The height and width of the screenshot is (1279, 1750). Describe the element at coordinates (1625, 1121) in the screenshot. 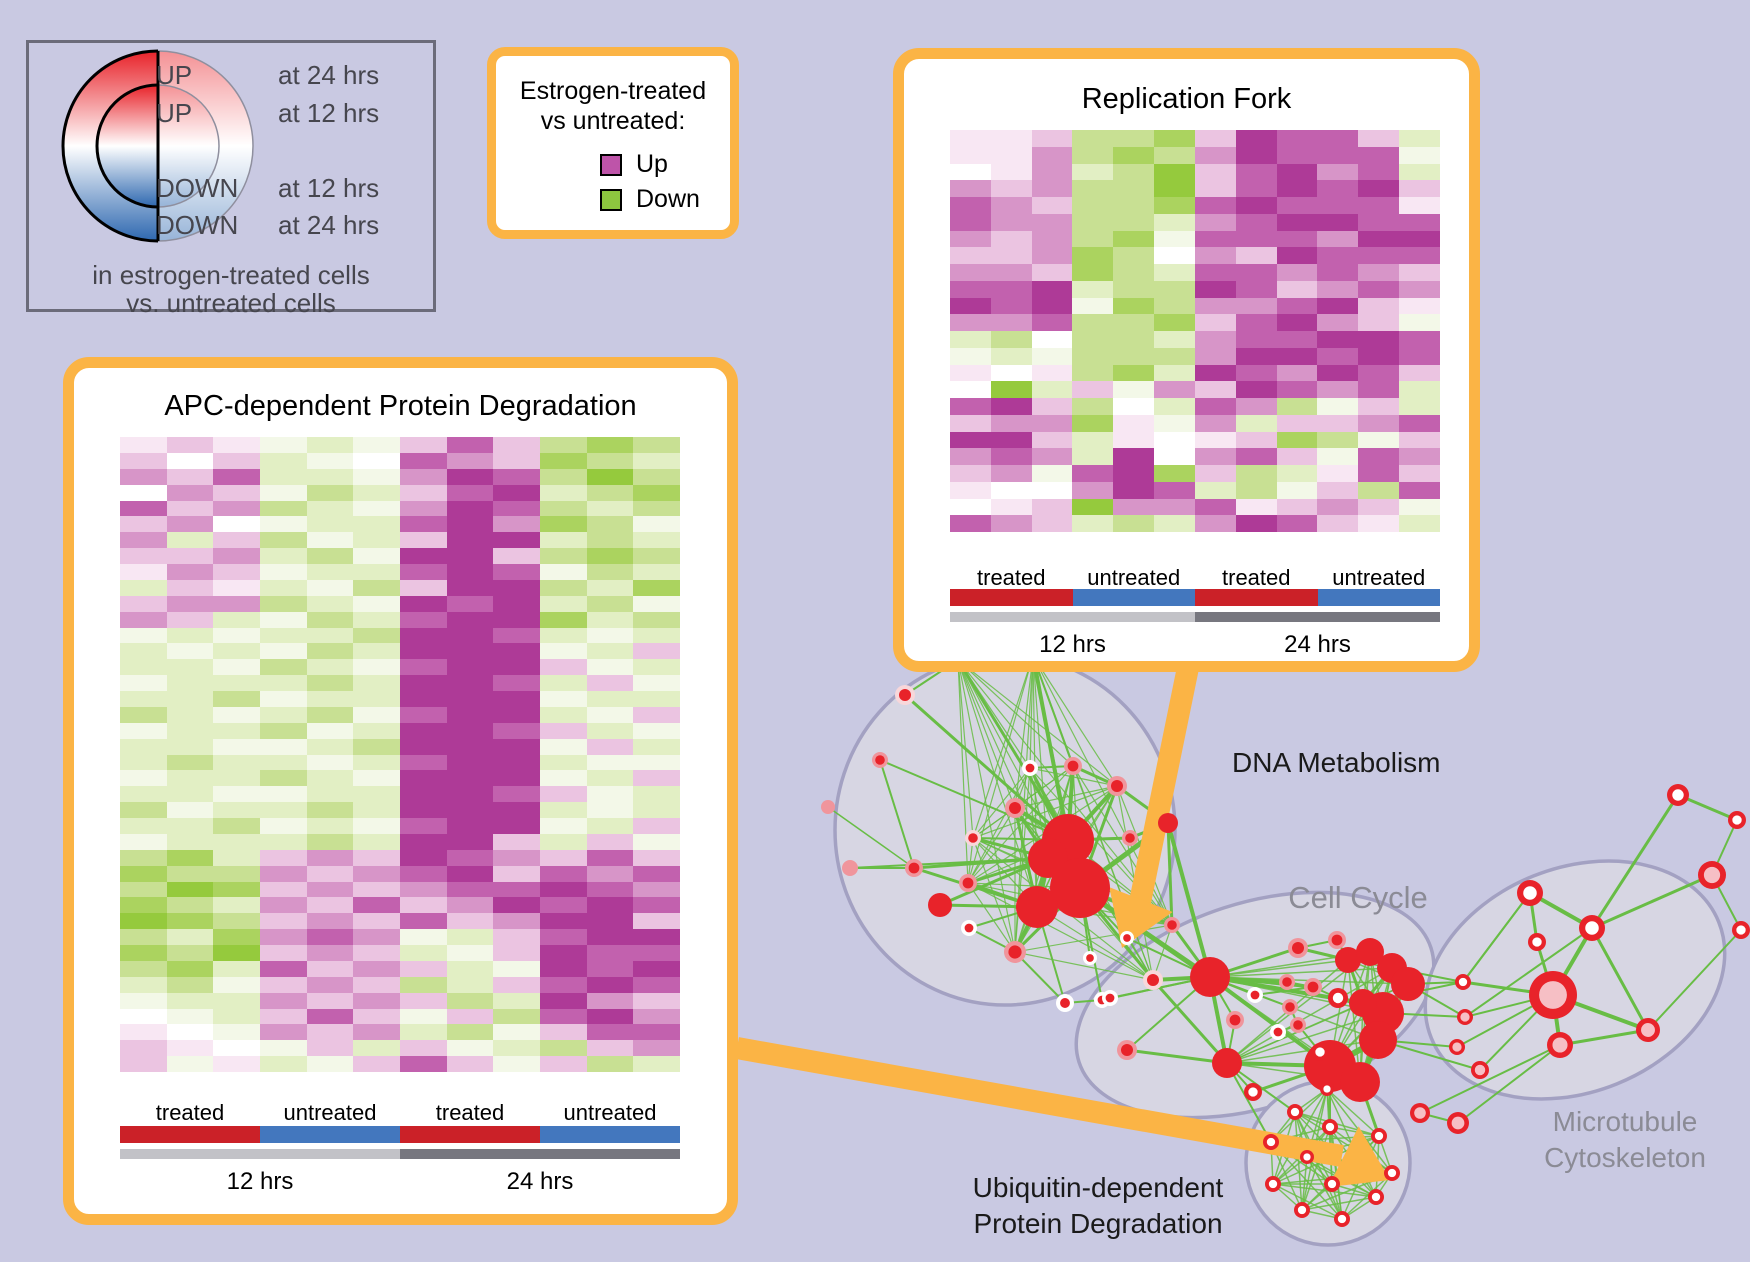

I see `network-label-2: Microtubule` at that location.